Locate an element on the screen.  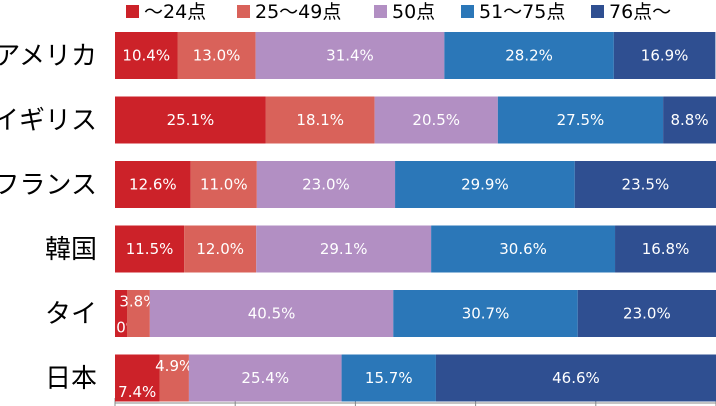
data-label: 15.7% is located at coordinates (389, 378).